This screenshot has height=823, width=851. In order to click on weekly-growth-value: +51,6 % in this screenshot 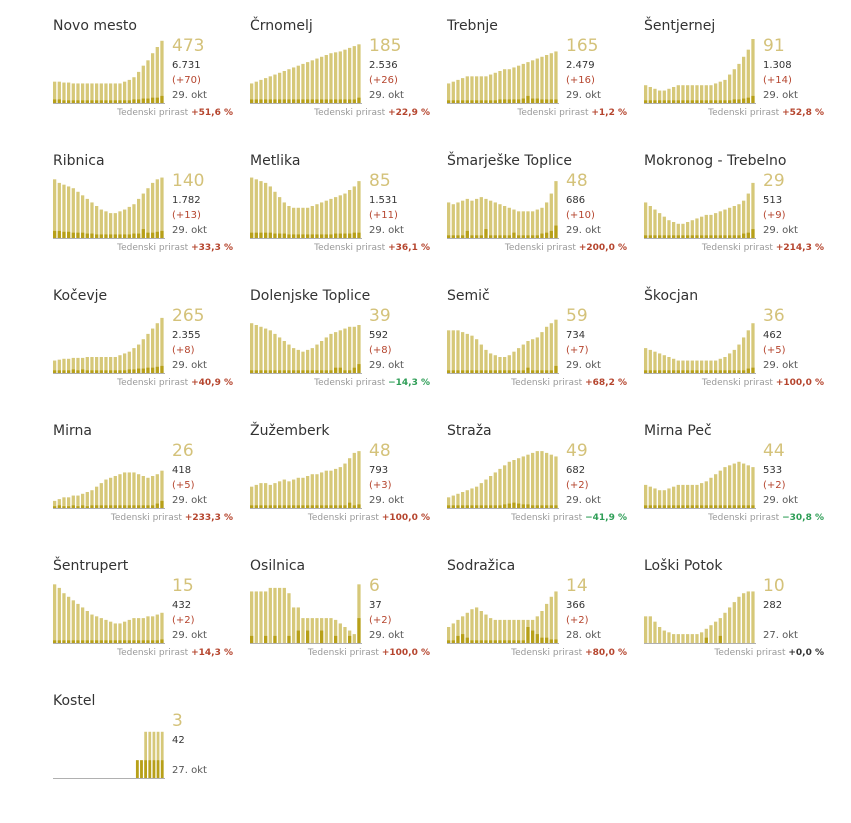, I will do `click(212, 113)`.